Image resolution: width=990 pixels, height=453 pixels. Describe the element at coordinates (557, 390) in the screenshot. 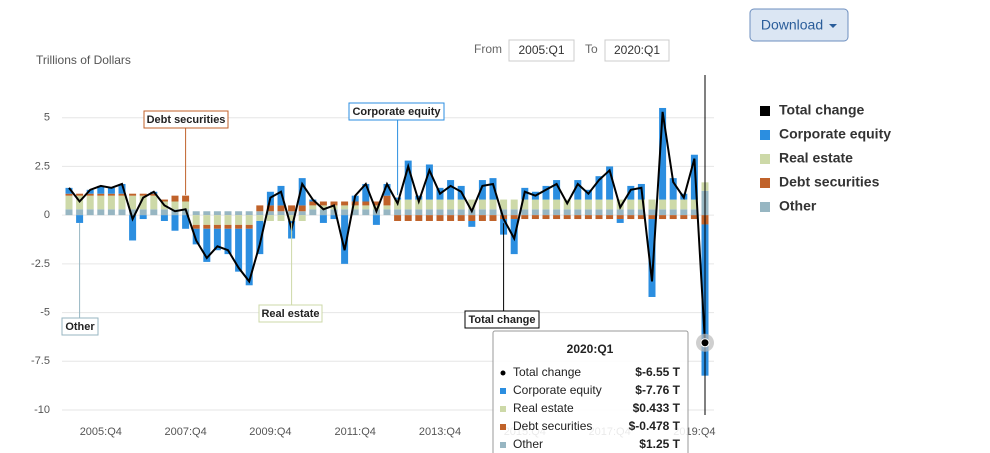

I see `tooltip-name: Corporate equity` at that location.